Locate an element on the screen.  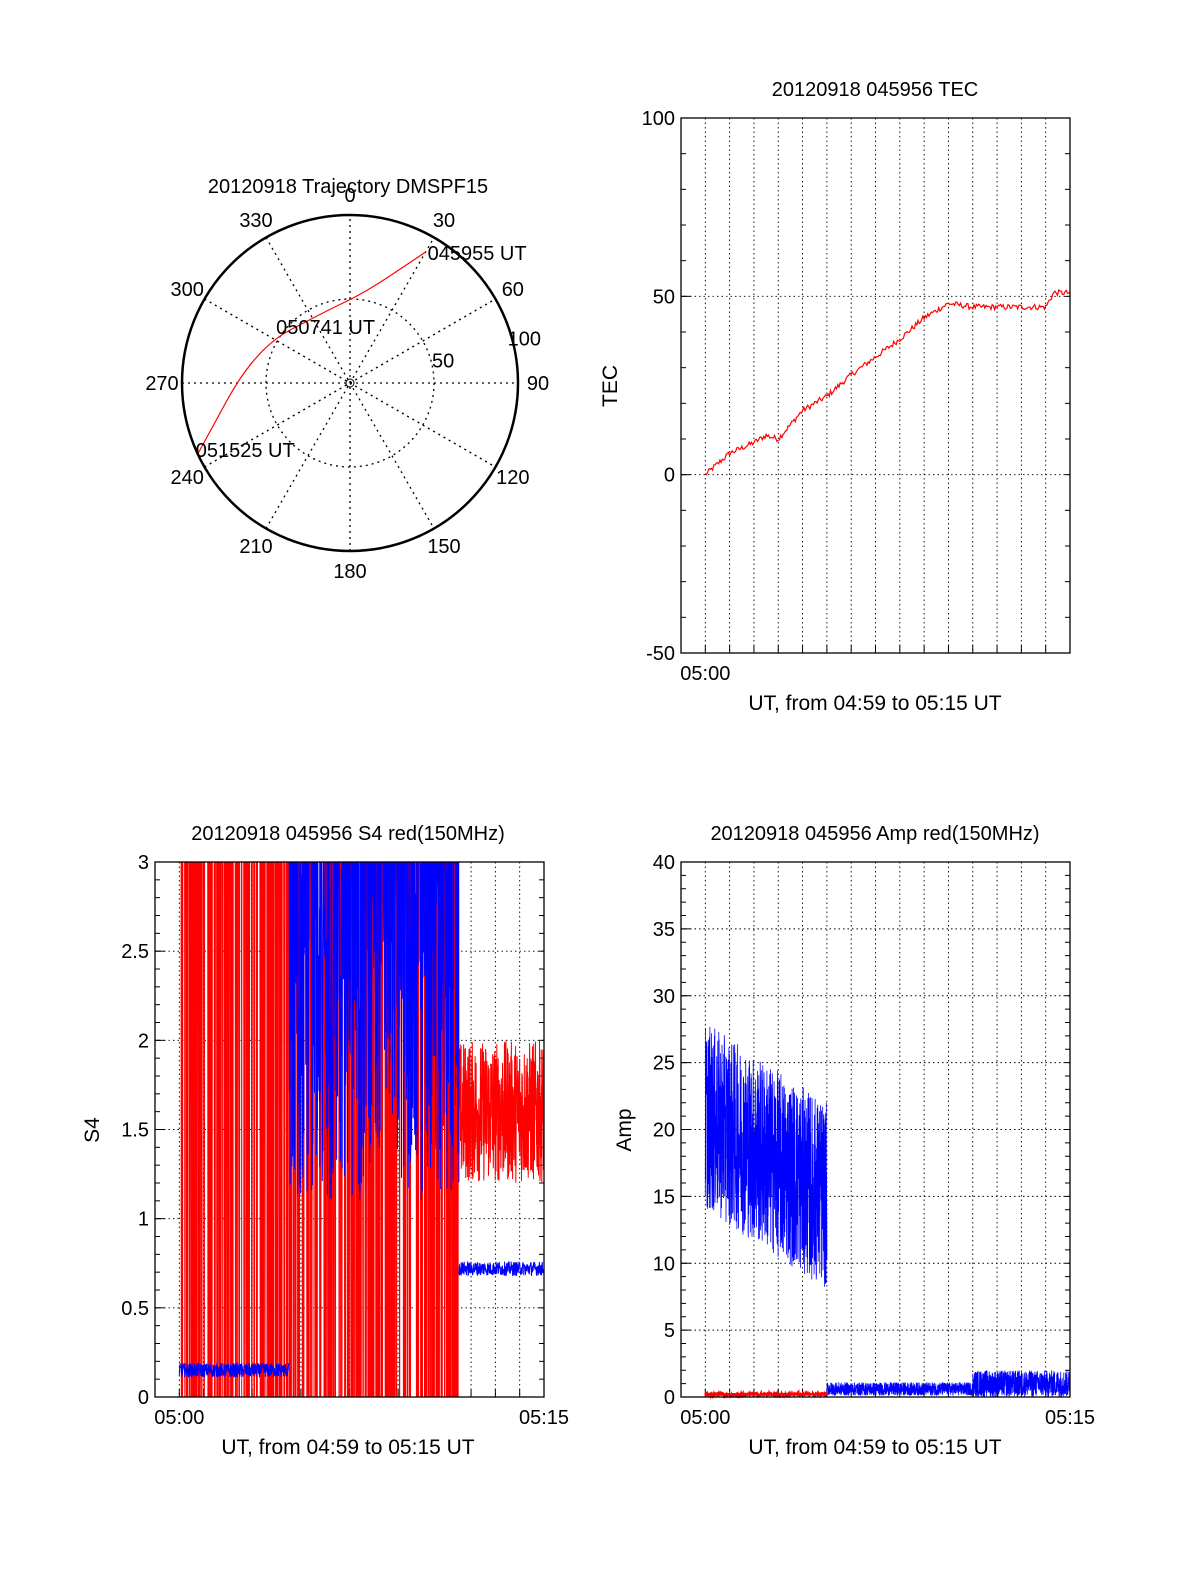
polar-angle-label: 210 is located at coordinates (255, 547).